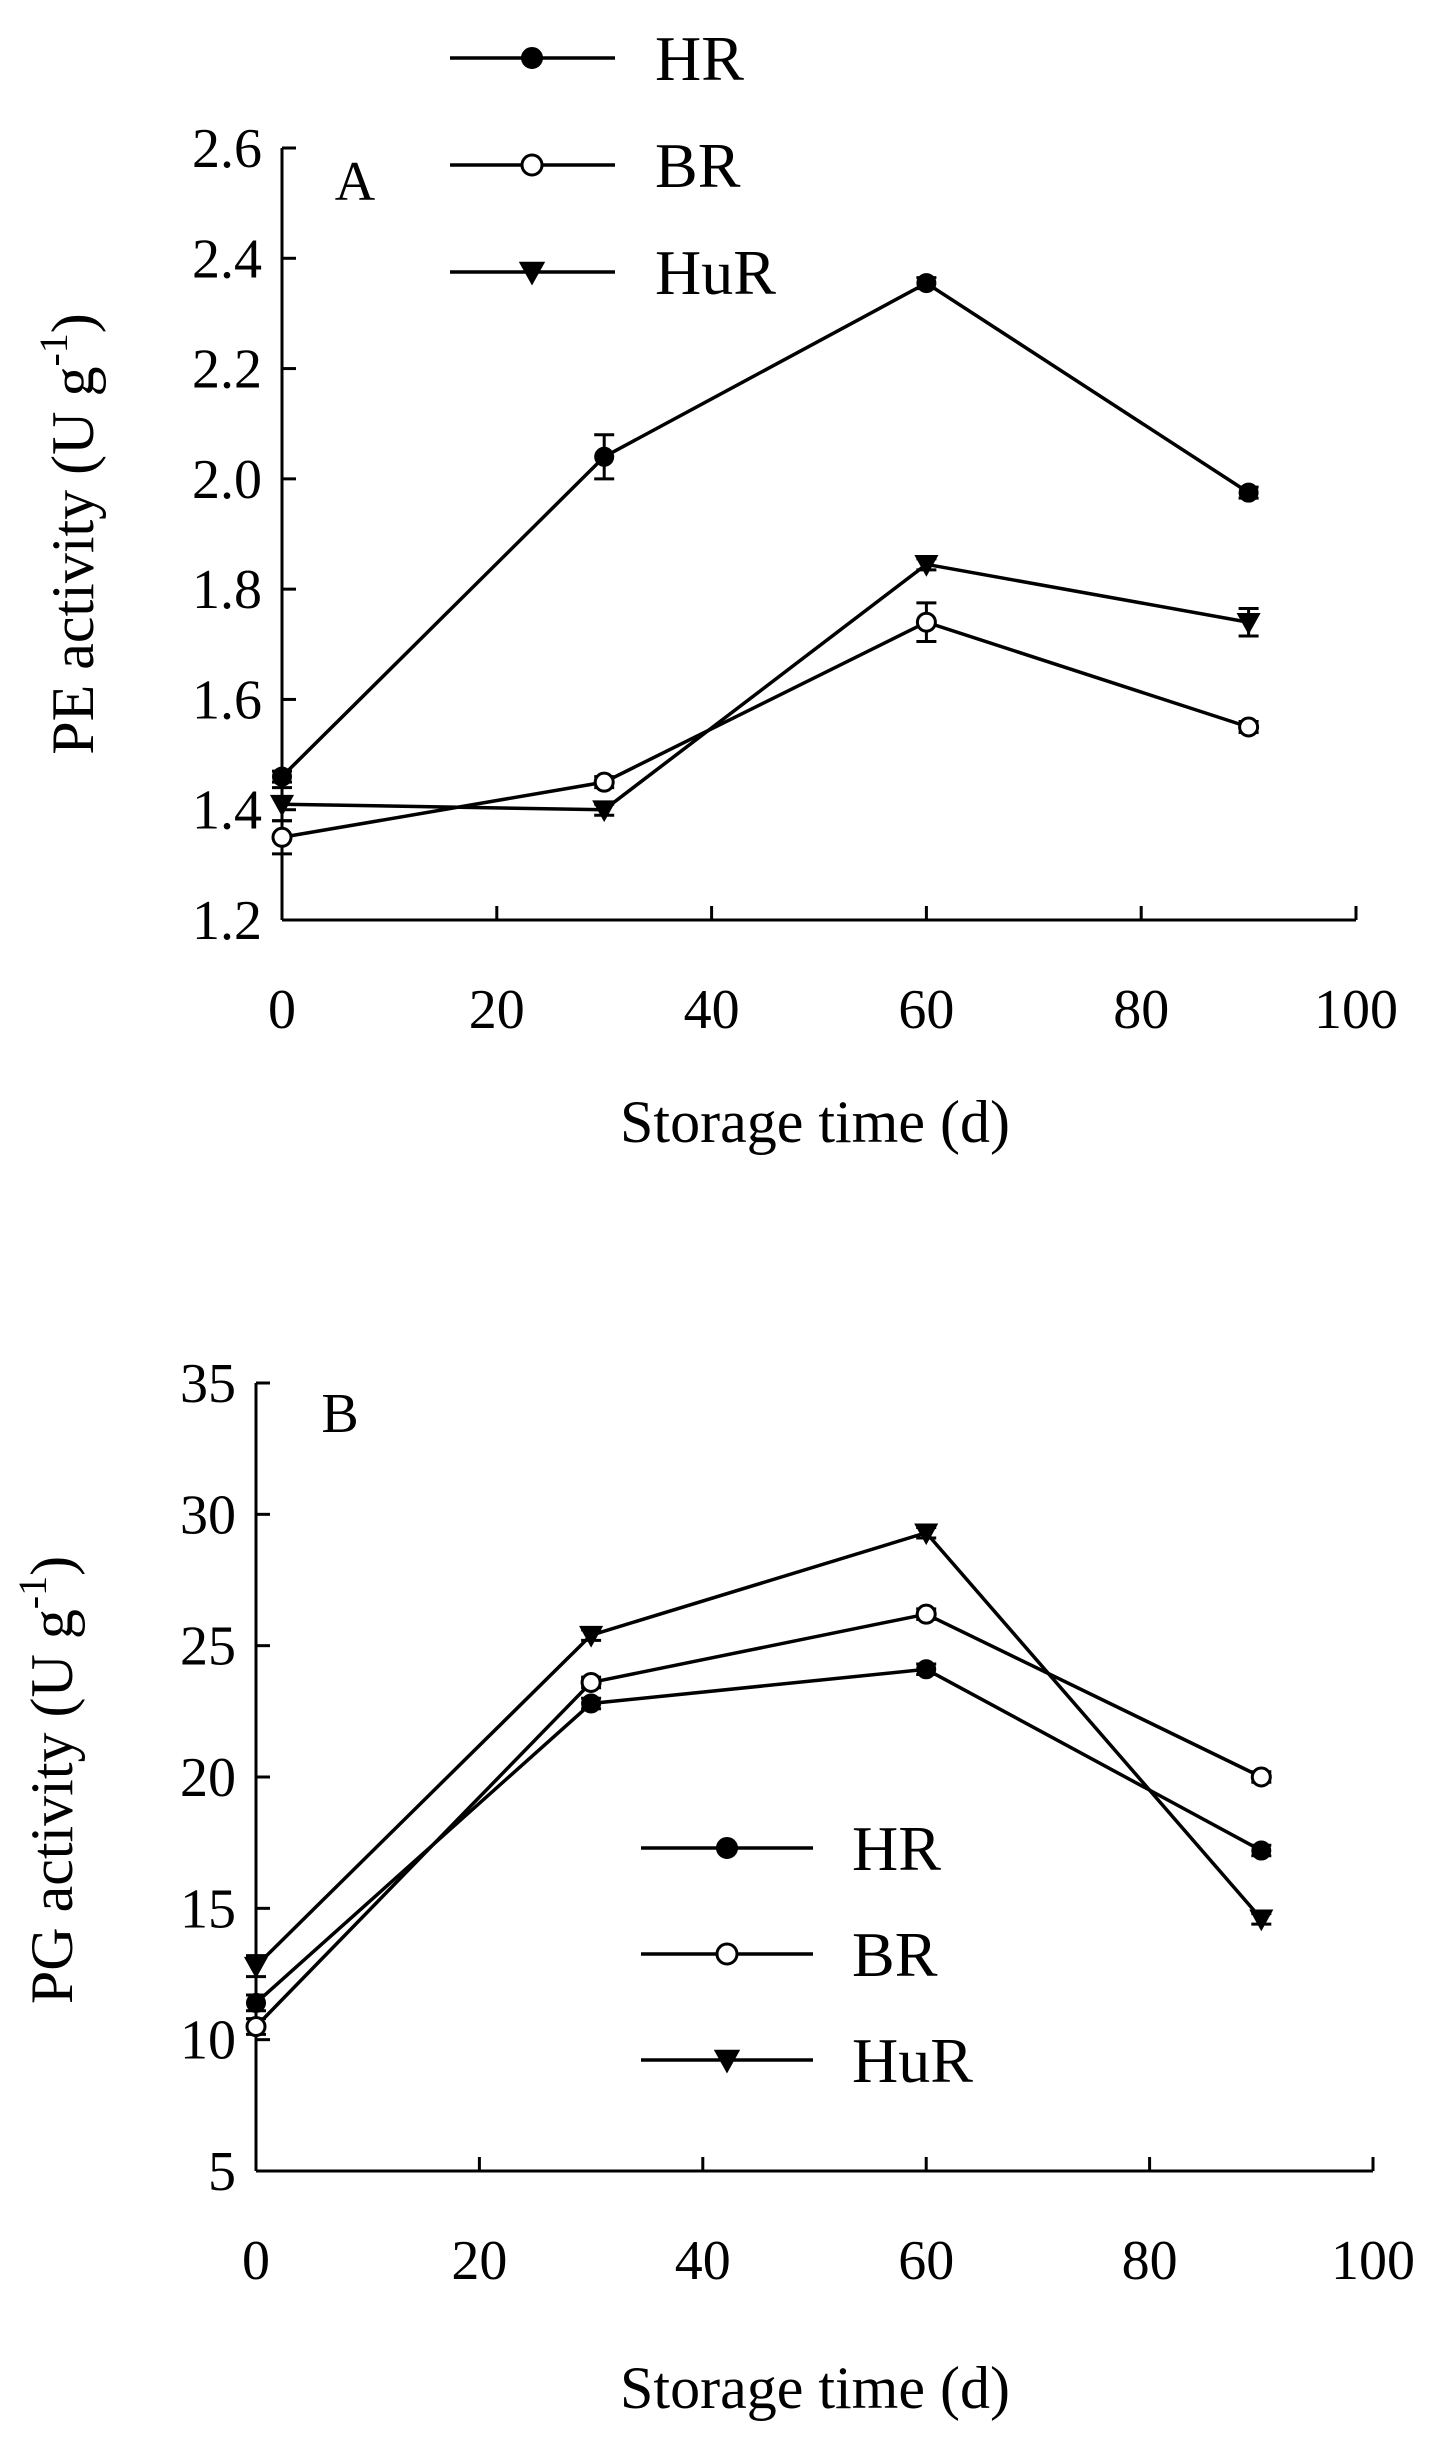 The image size is (1453, 2443). Describe the element at coordinates (227, 259) in the screenshot. I see `y-tick-label: 2.4` at that location.